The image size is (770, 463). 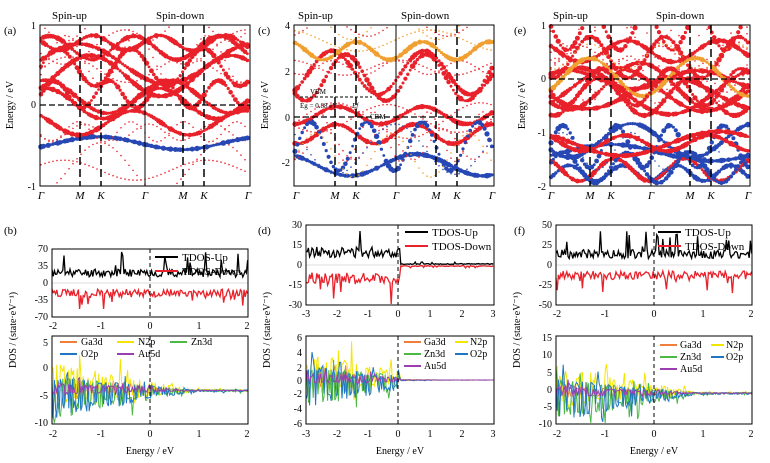 What do you see at coordinates (690, 357) in the screenshot?
I see `legend-label-zn3d: Zn3d` at bounding box center [690, 357].